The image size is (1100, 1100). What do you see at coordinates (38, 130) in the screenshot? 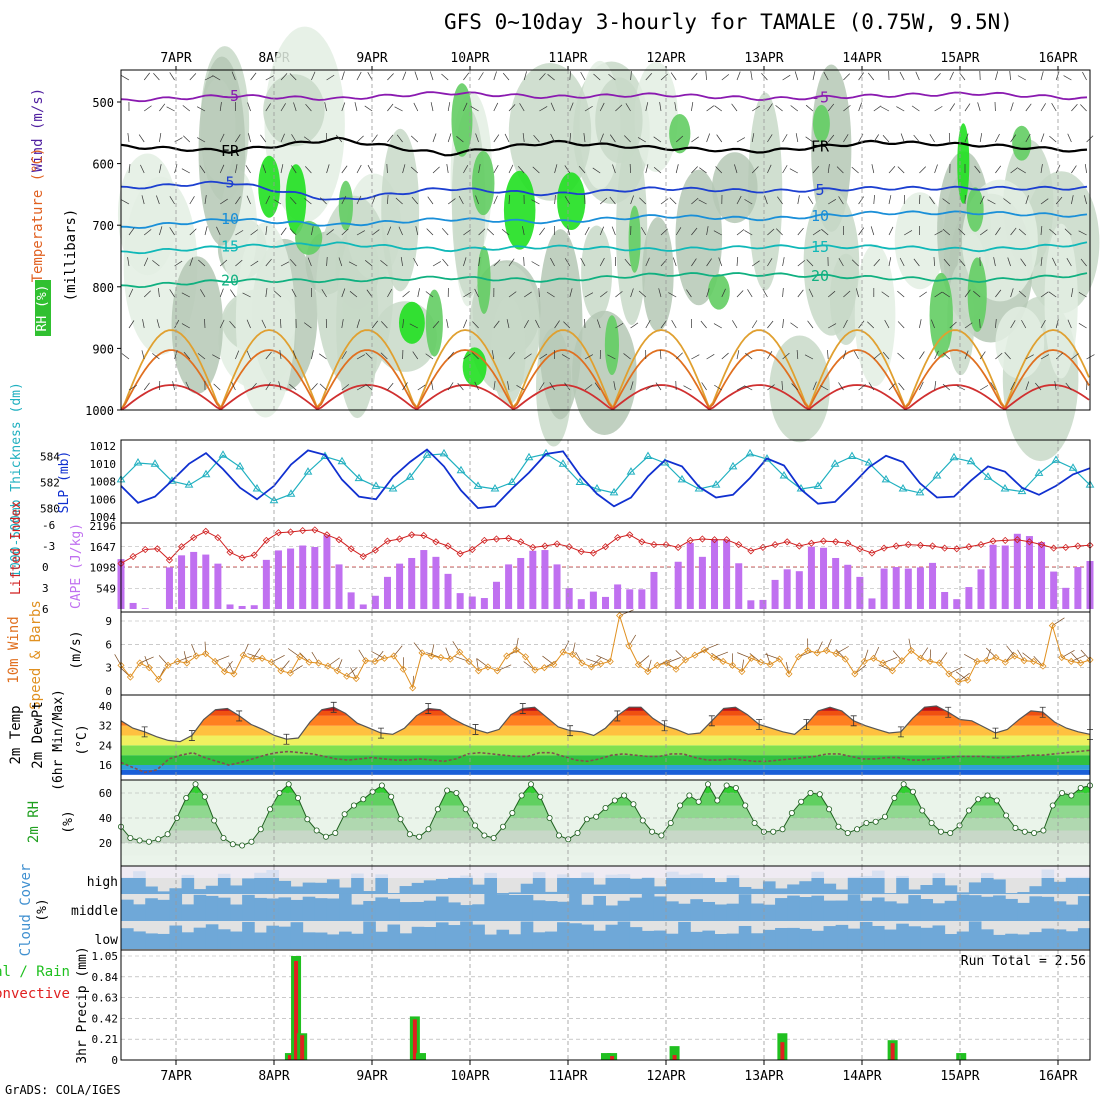
I see `axis-label-wind: Wind (m/s)` at bounding box center [38, 130].